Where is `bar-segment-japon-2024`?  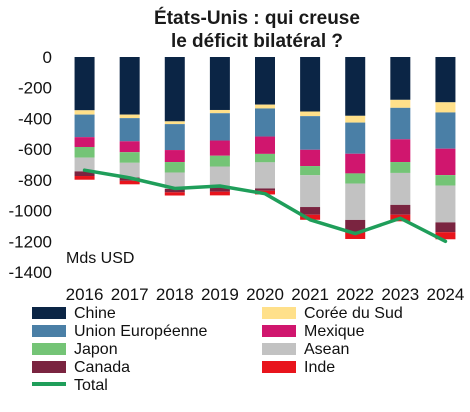
bar-segment-japon-2024 is located at coordinates (445, 180).